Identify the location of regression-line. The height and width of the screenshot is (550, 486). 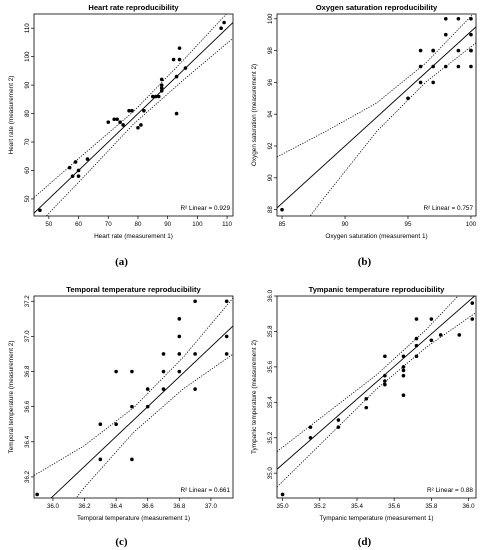
(141, 411).